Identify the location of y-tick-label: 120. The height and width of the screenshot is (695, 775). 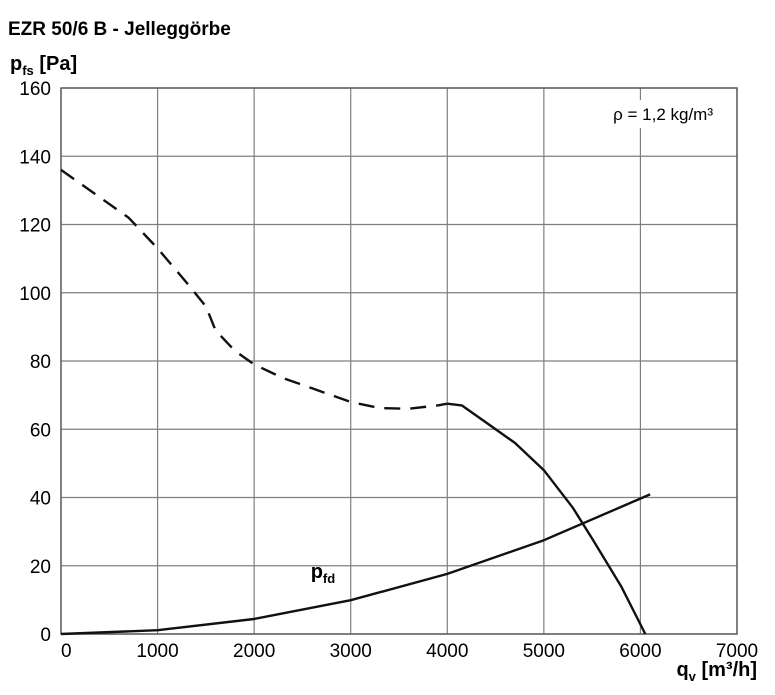
(35, 226).